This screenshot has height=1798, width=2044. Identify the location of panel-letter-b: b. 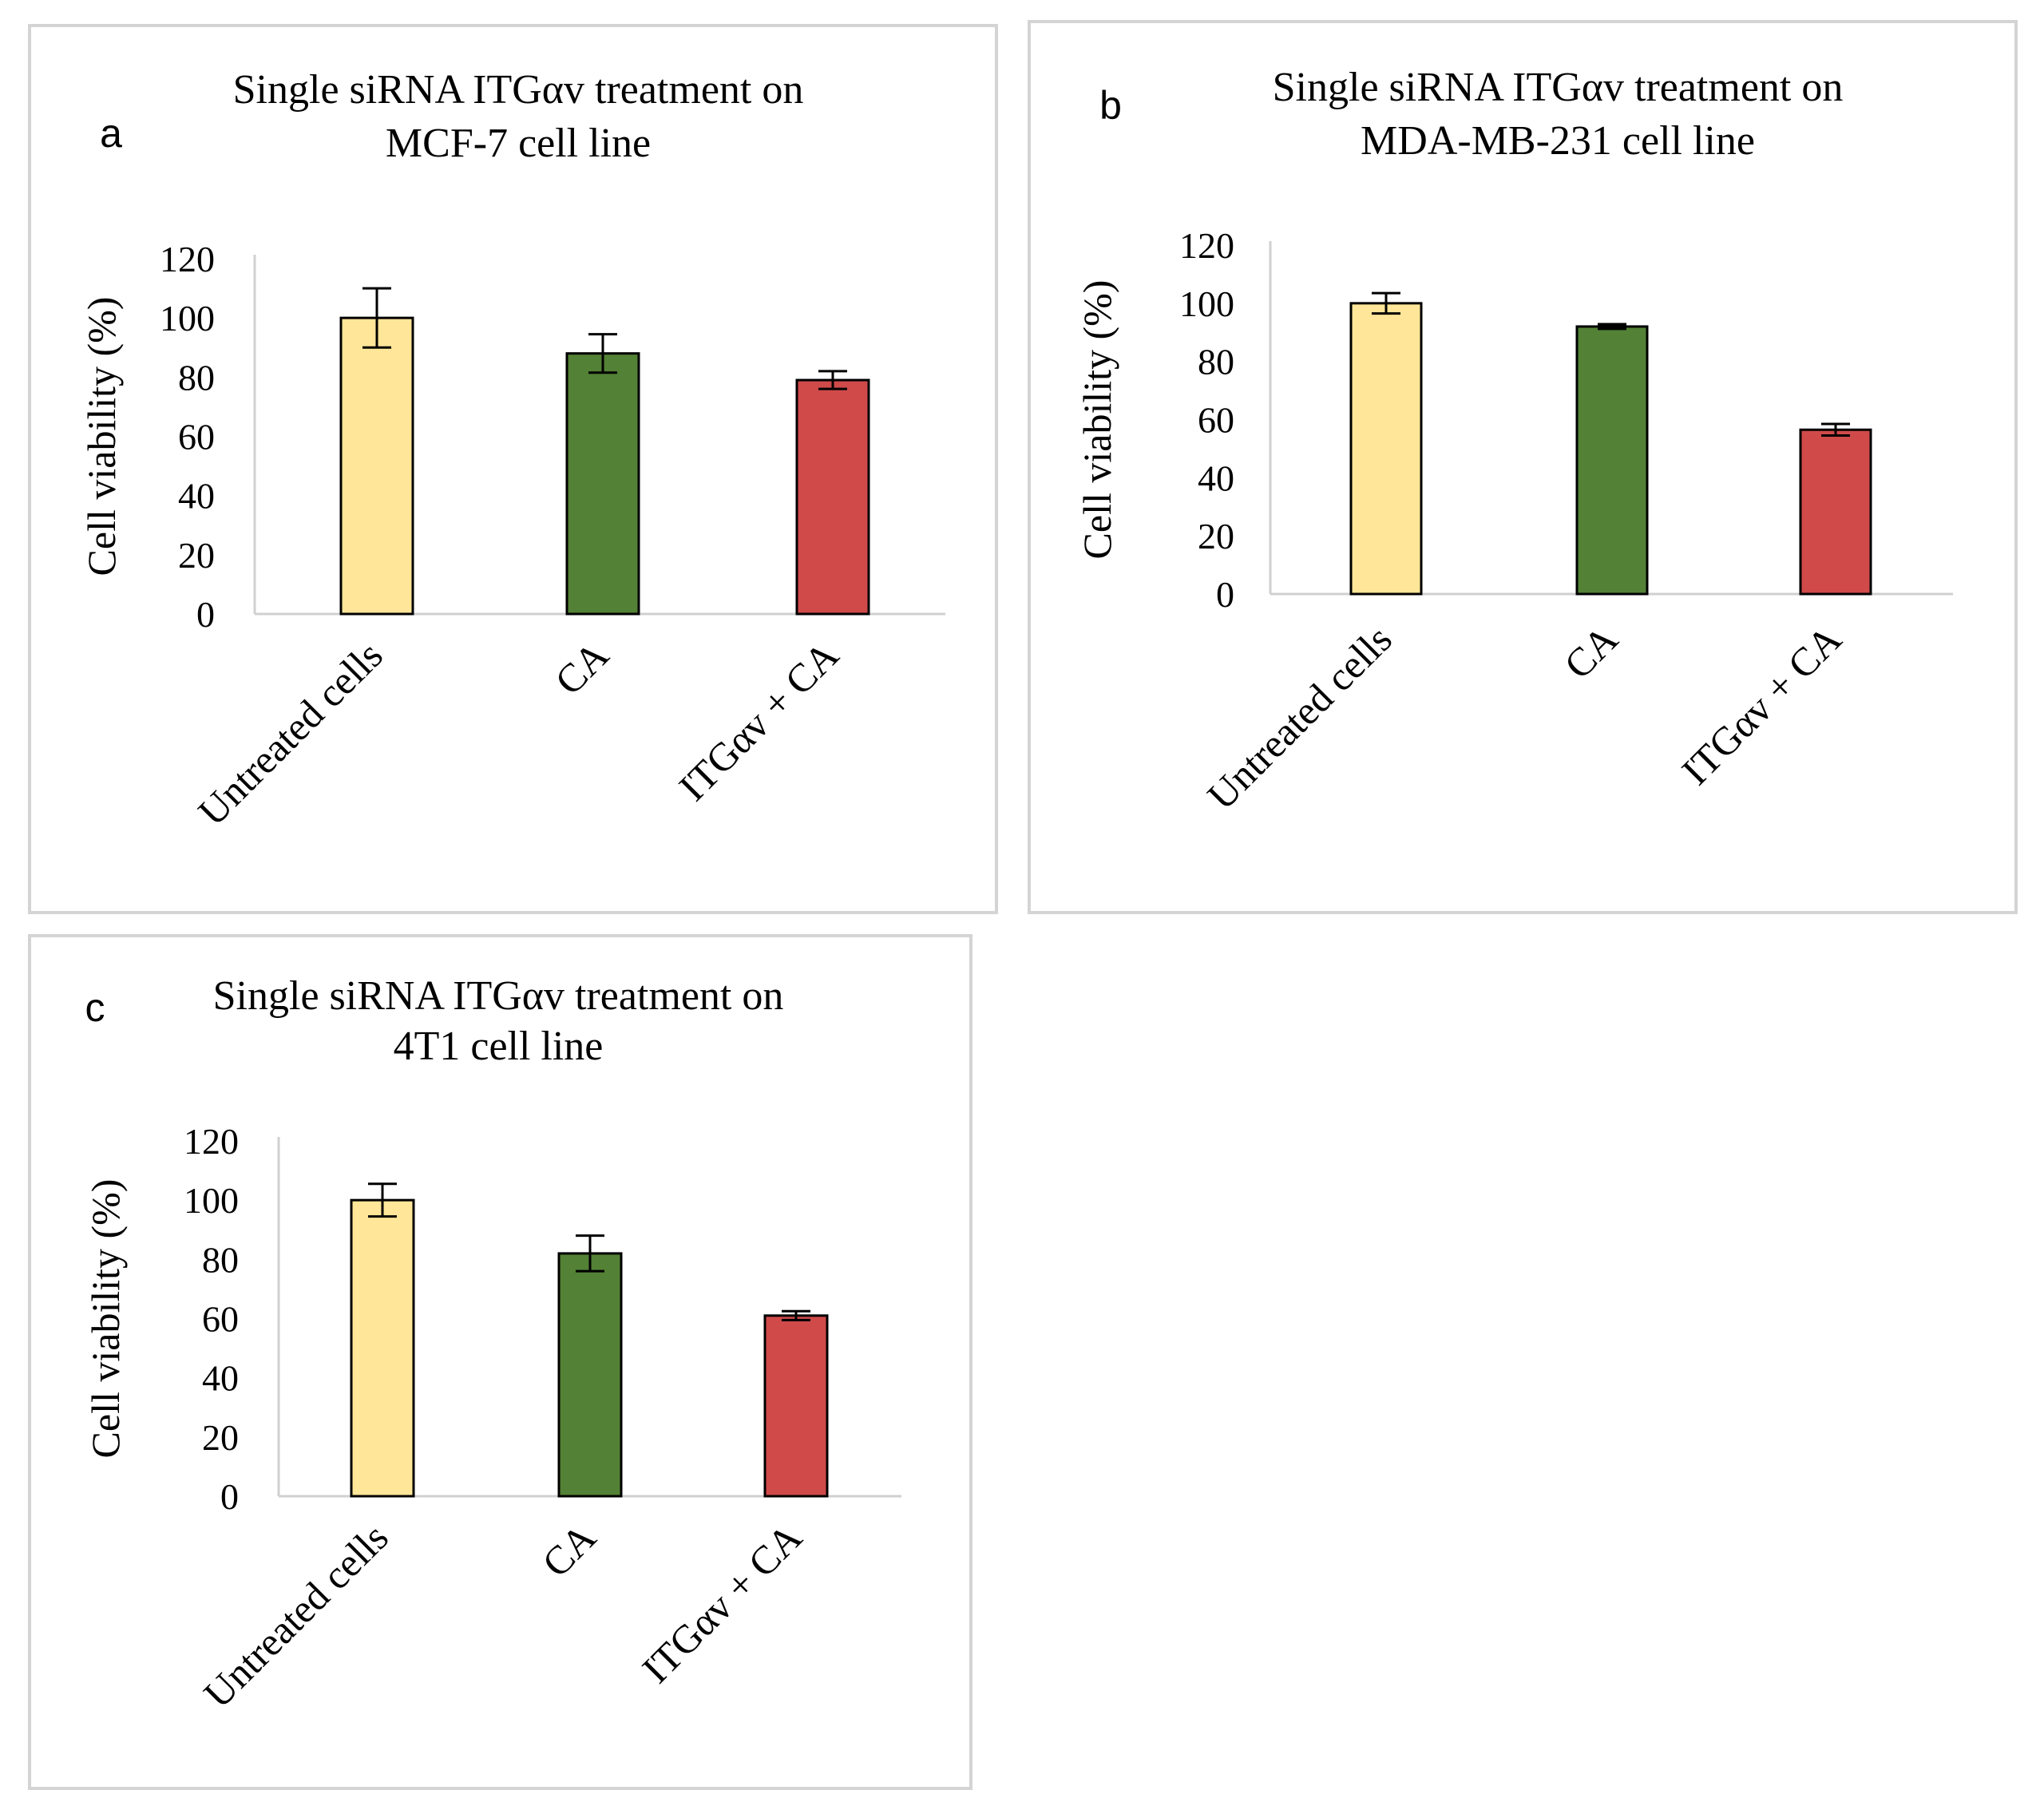
(1110, 106).